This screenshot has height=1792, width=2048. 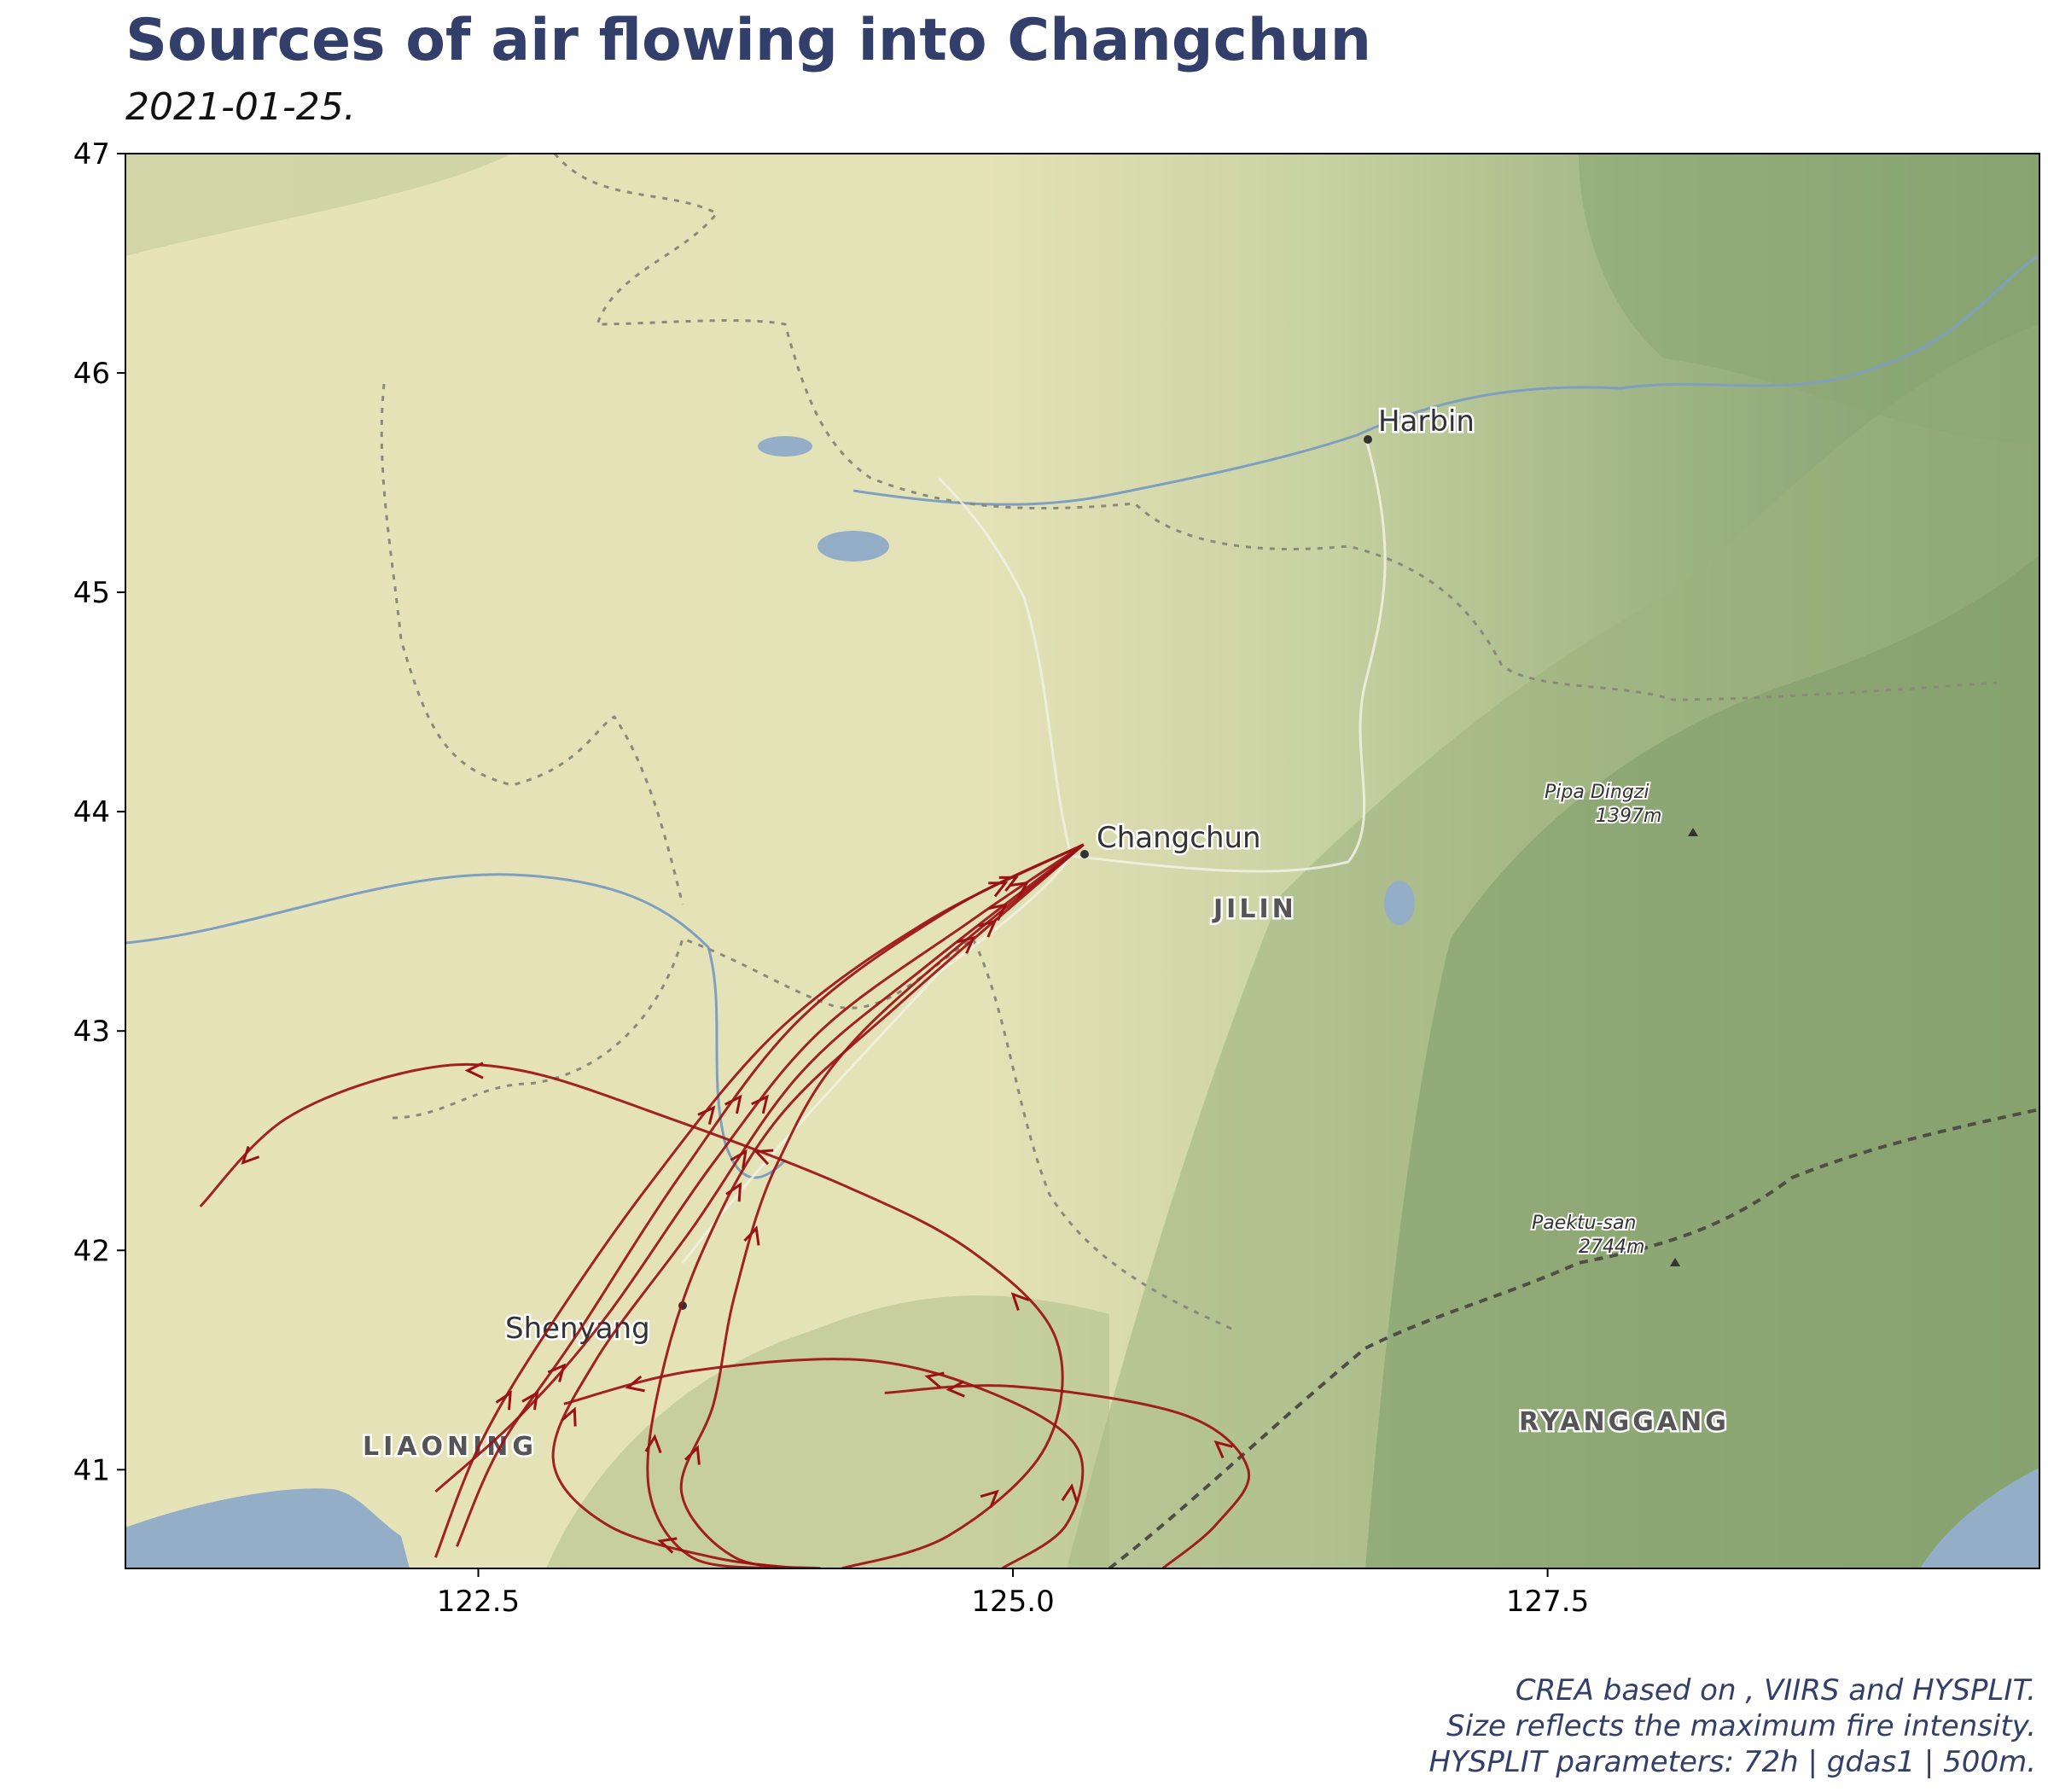 I want to click on y-tick-label: 46, so click(x=91, y=374).